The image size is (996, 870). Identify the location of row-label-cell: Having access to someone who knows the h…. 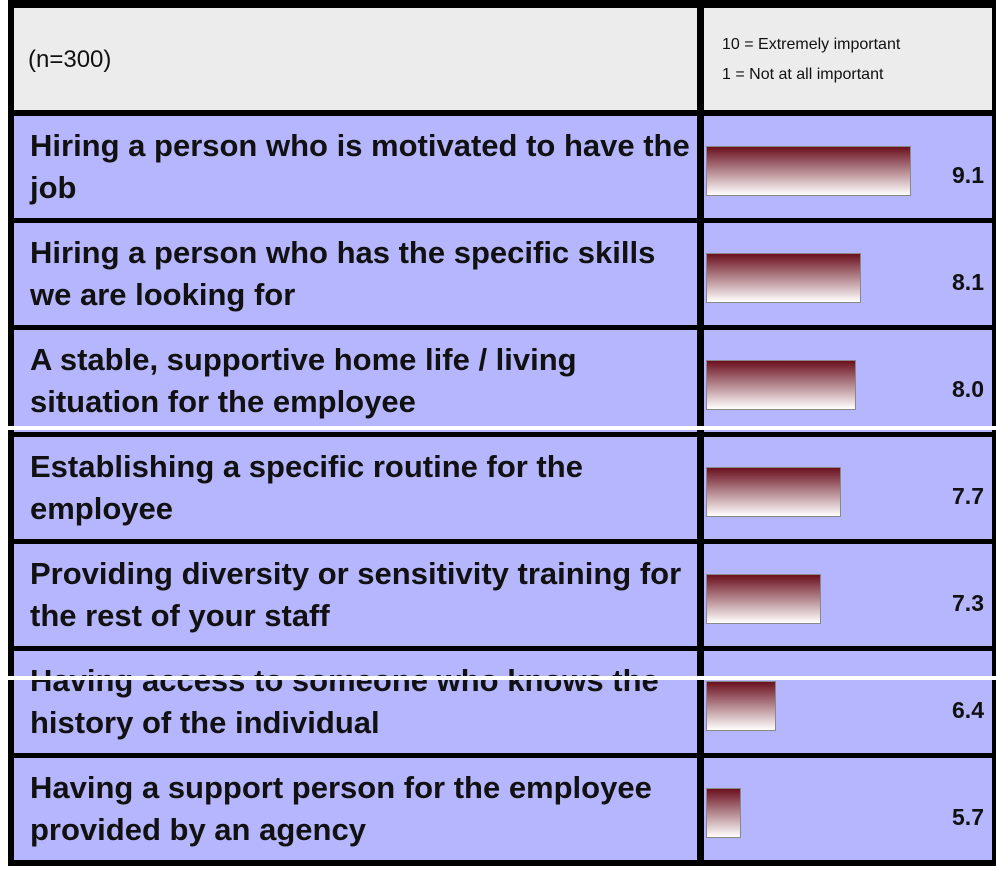
(355, 702).